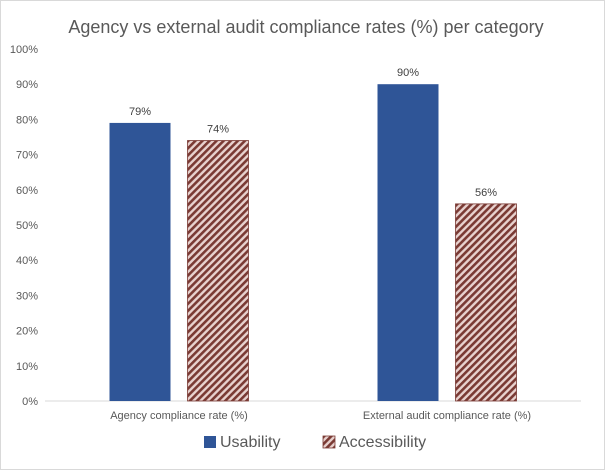  I want to click on legend-swatch-accessibility, so click(329, 442).